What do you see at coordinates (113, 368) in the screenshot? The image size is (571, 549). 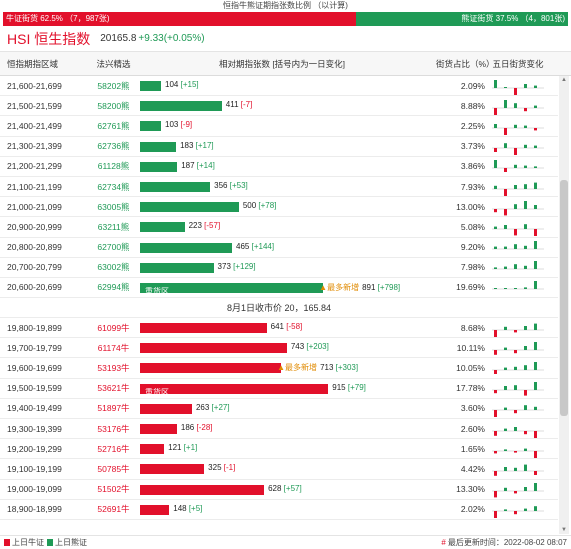 I see `product-code-link: 53193牛` at bounding box center [113, 368].